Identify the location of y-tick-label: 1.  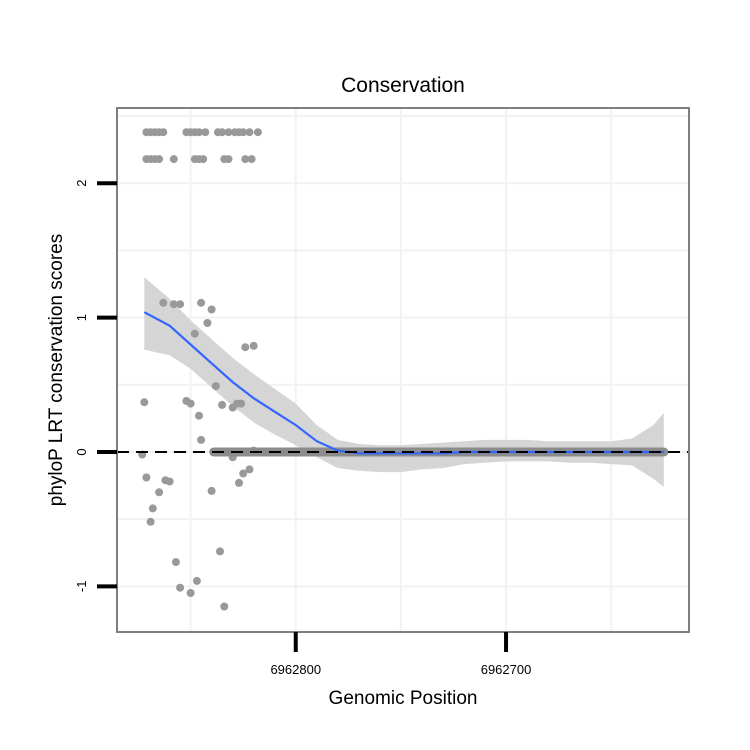
(81, 317).